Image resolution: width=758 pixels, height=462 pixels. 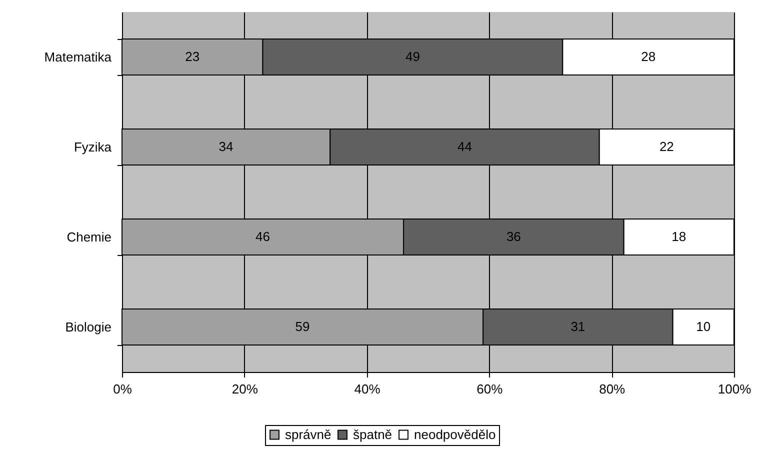 What do you see at coordinates (263, 236) in the screenshot?
I see `data-label: 46` at bounding box center [263, 236].